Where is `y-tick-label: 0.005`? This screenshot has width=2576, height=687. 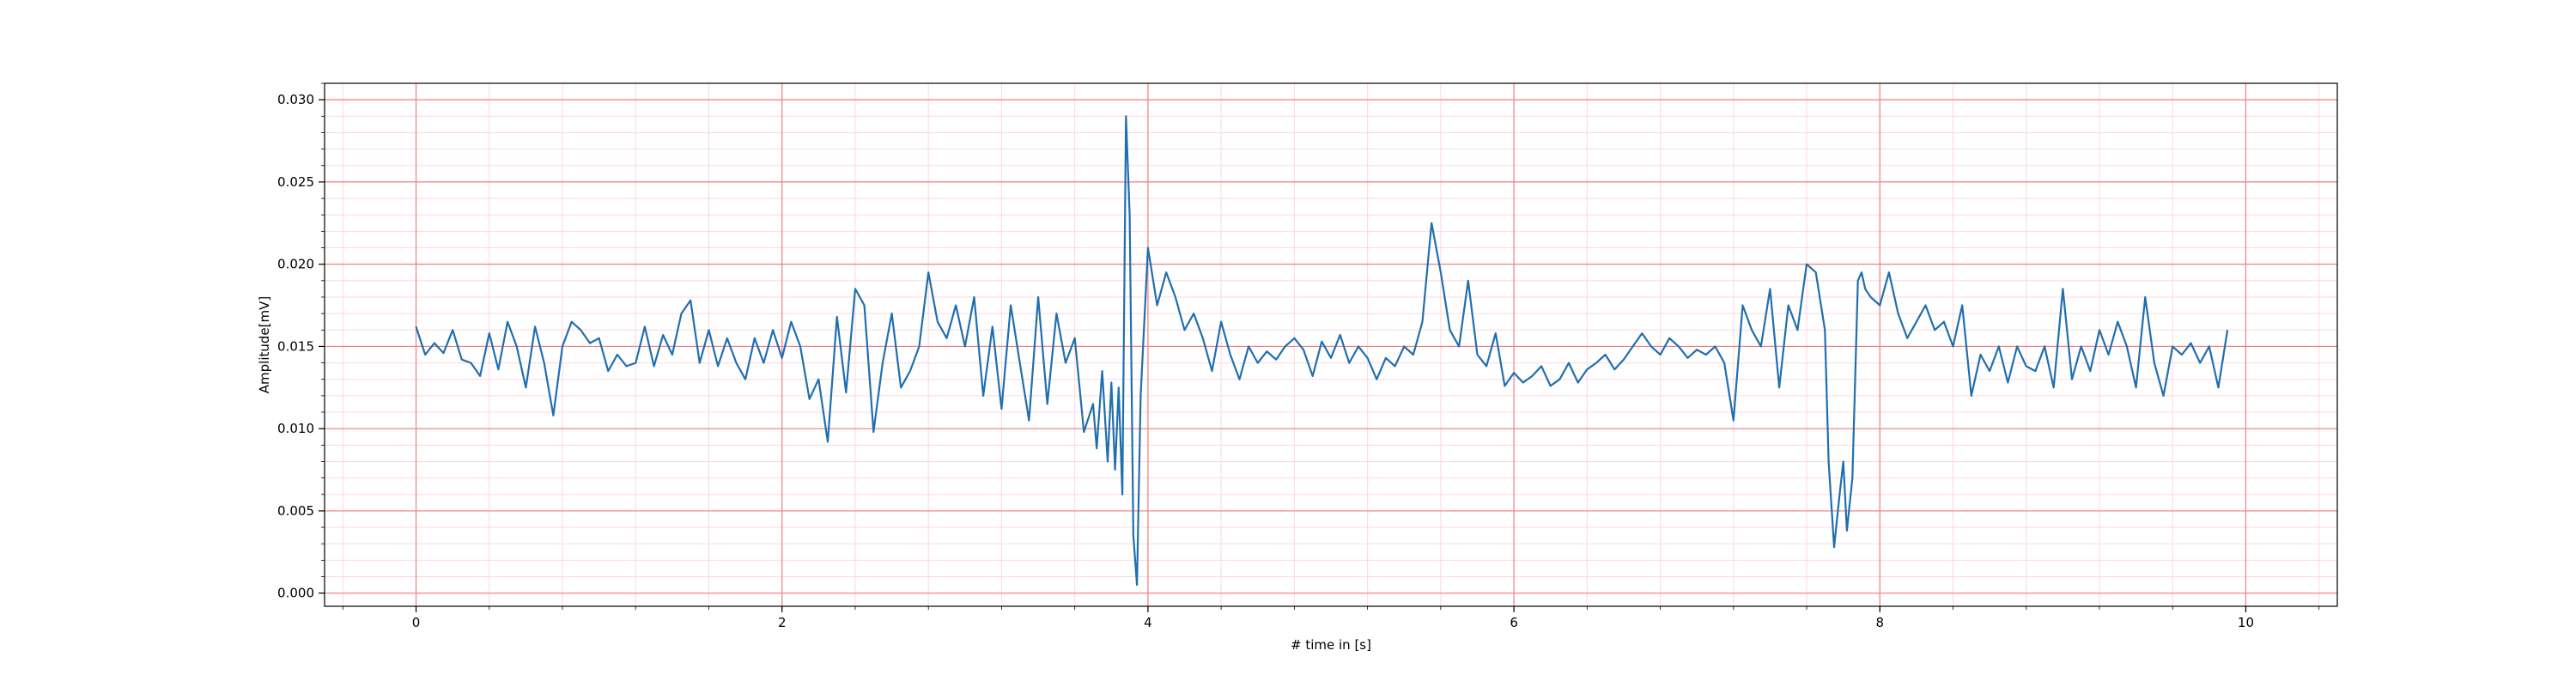 y-tick-label: 0.005 is located at coordinates (295, 511).